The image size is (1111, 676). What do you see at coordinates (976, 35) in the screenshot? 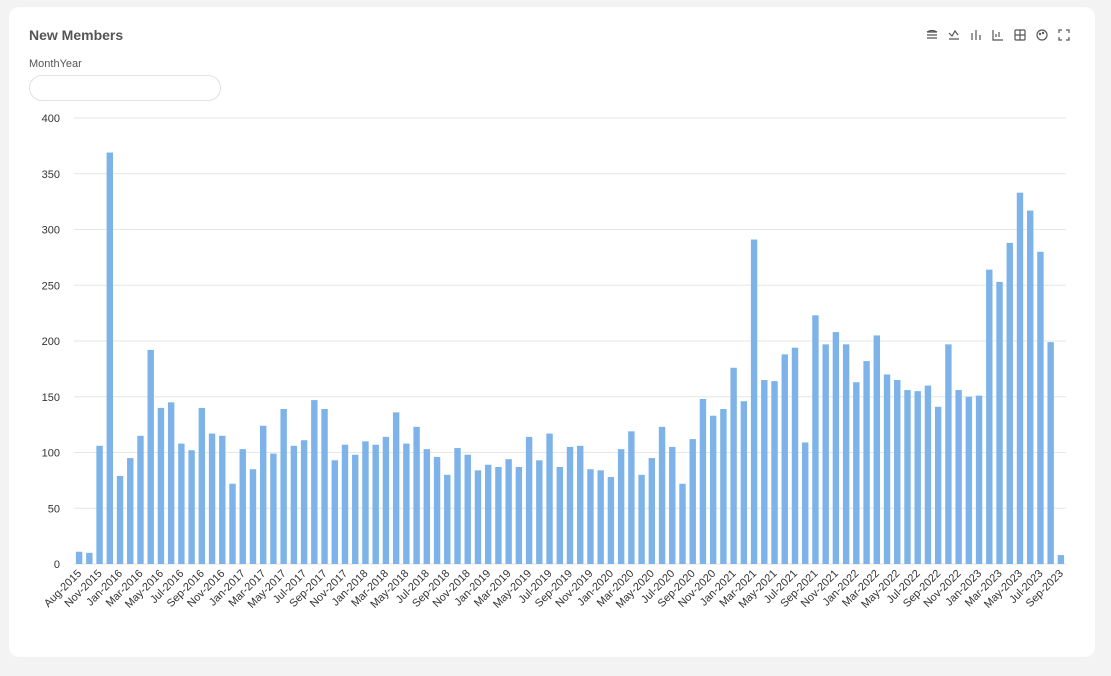
I see `icon-bar` at bounding box center [976, 35].